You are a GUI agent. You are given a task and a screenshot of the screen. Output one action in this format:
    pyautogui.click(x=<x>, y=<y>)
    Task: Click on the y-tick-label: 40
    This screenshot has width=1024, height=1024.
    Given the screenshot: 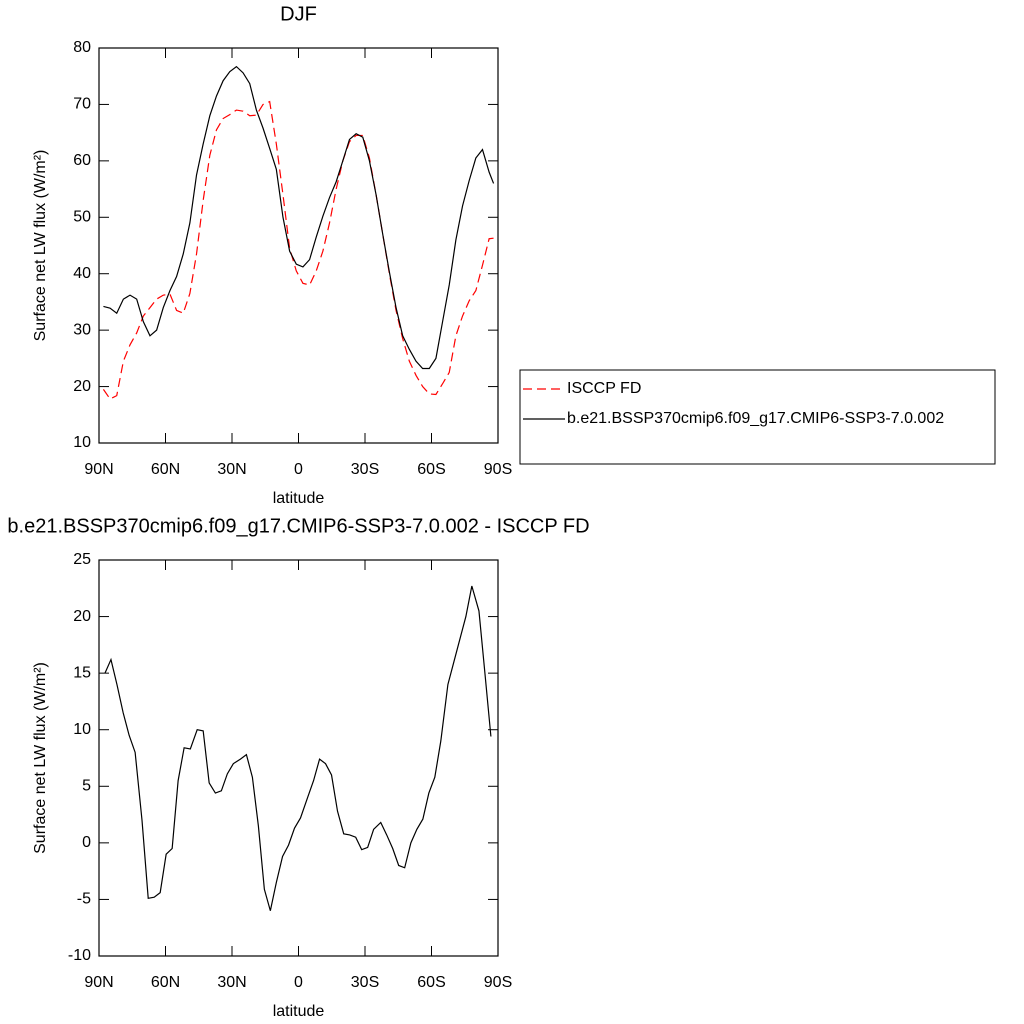 What is the action you would take?
    pyautogui.click(x=82, y=273)
    